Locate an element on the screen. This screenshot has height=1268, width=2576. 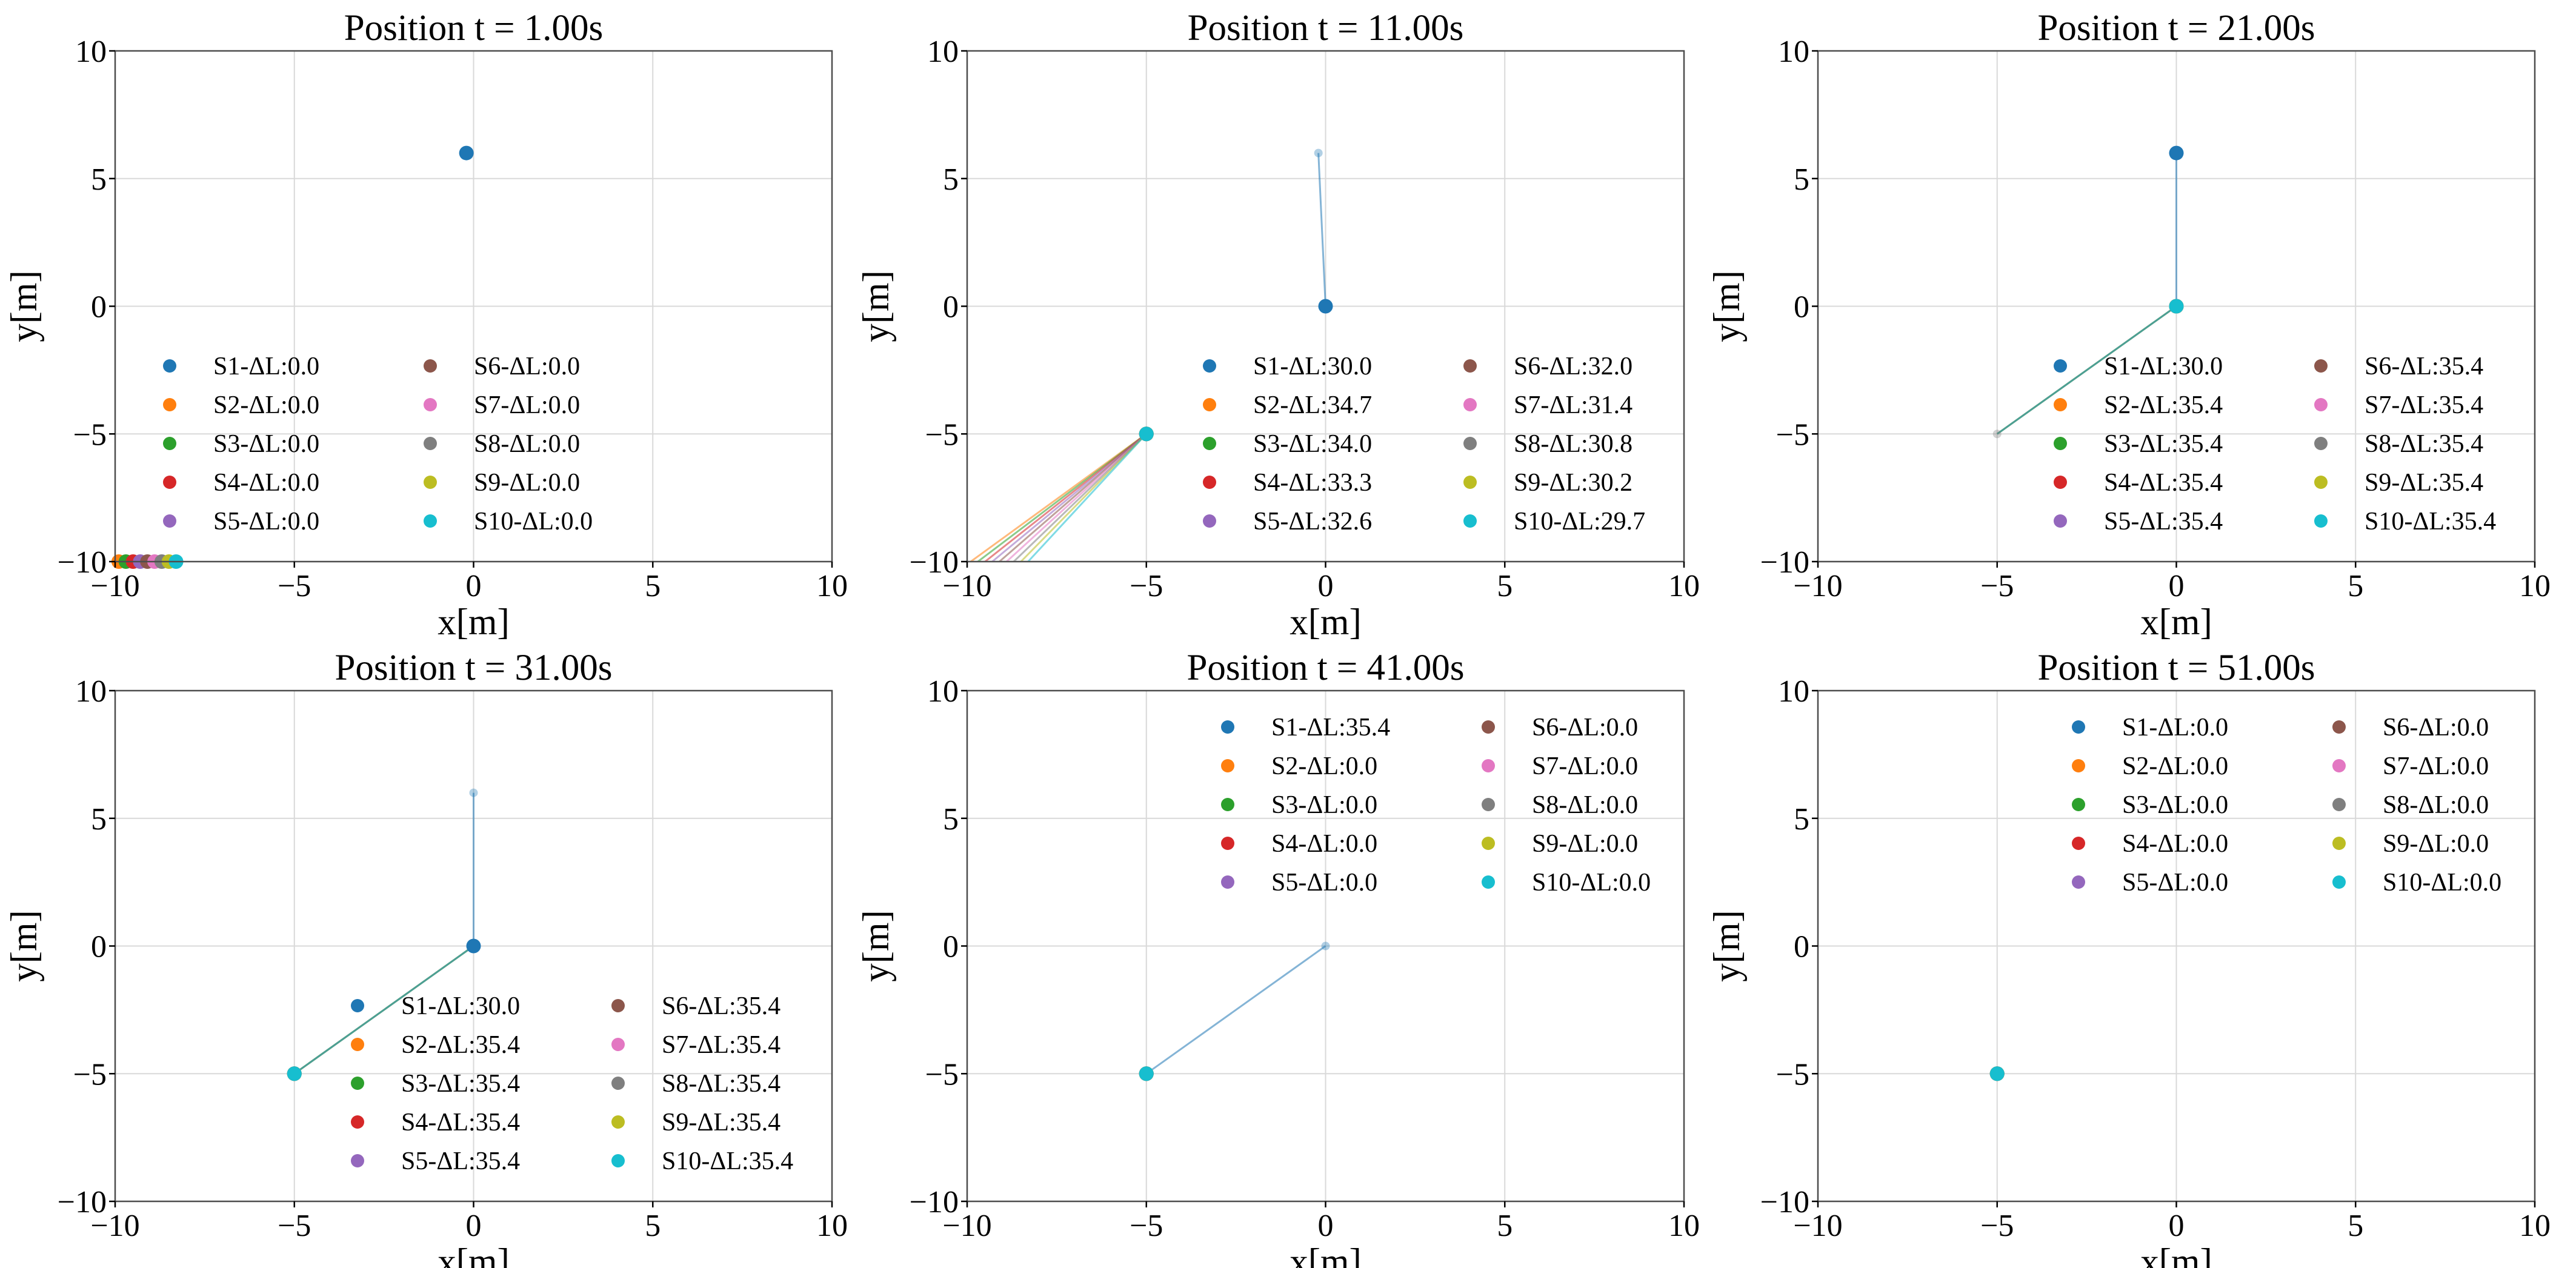
legend-marker-s6 is located at coordinates (1488, 727).